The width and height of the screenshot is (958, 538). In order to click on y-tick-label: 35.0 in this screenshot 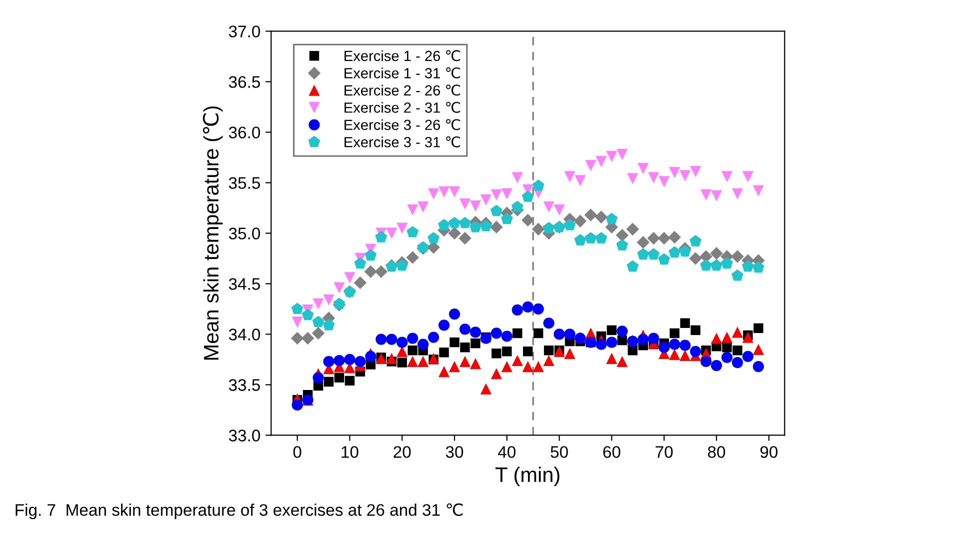, I will do `click(244, 234)`.